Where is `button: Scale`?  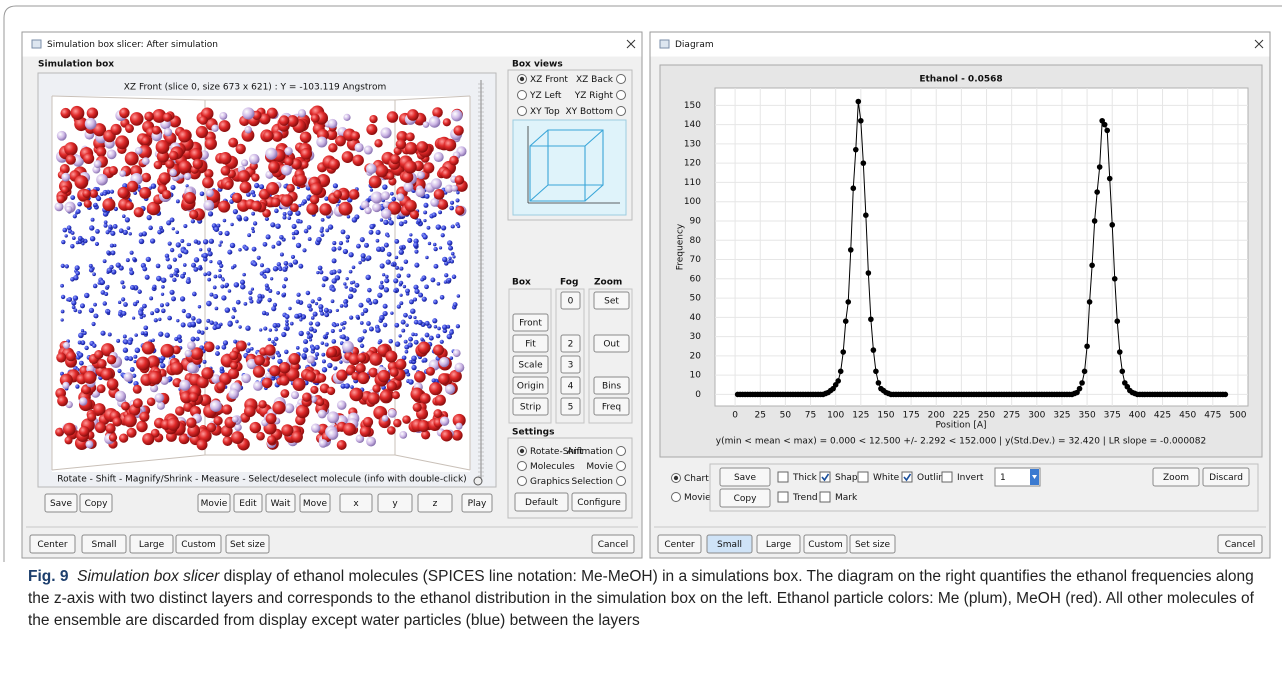
button: Scale is located at coordinates (530, 364).